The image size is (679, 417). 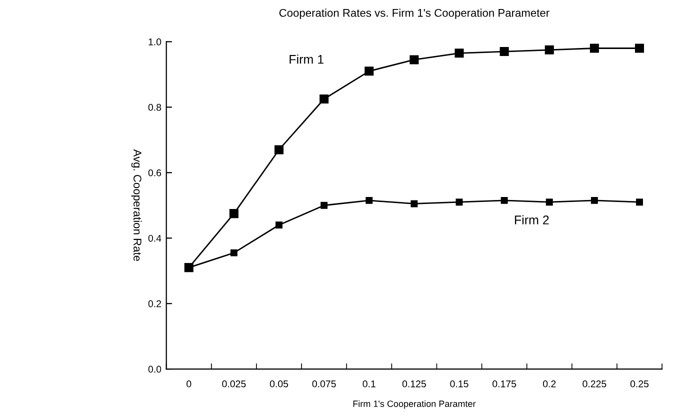 What do you see at coordinates (155, 172) in the screenshot?
I see `y-tick-label: 0.6` at bounding box center [155, 172].